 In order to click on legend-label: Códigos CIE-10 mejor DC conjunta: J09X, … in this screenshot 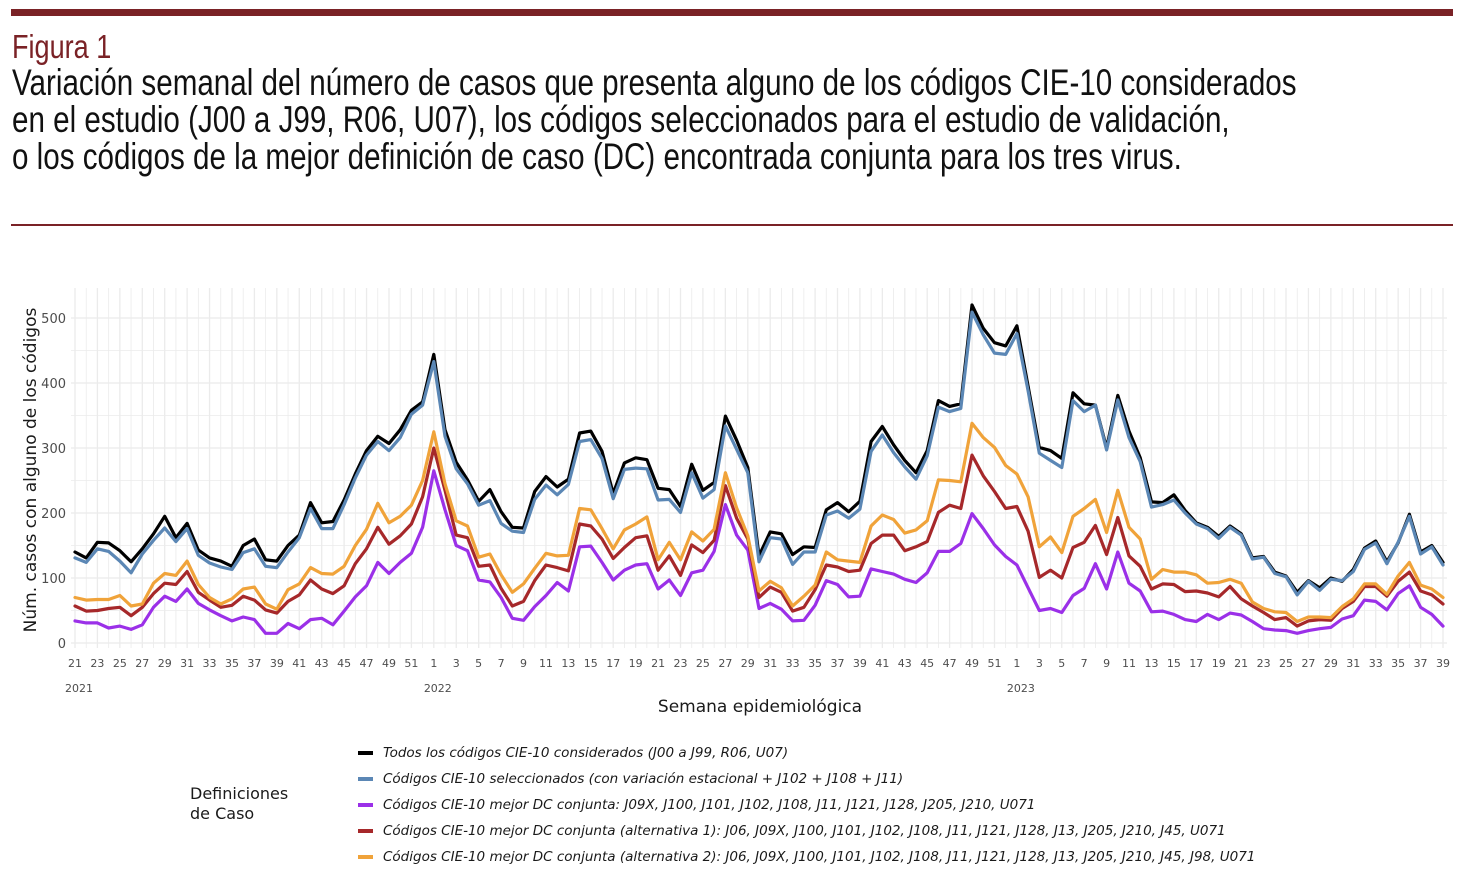, I will do `click(709, 805)`.